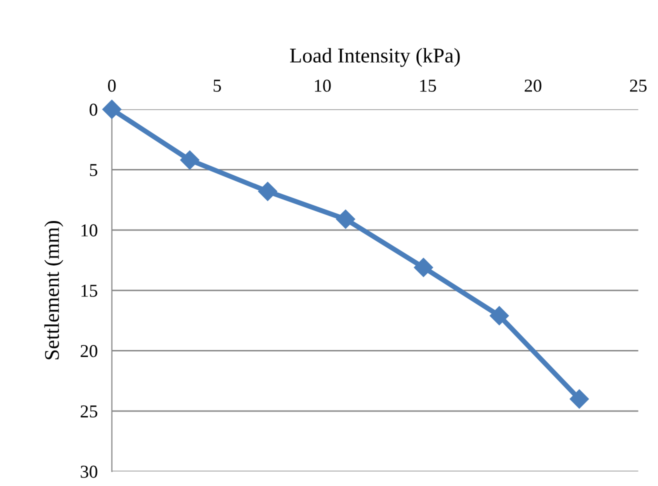 Image resolution: width=658 pixels, height=486 pixels. What do you see at coordinates (89, 411) in the screenshot?
I see `y-tick-label: 25` at bounding box center [89, 411].